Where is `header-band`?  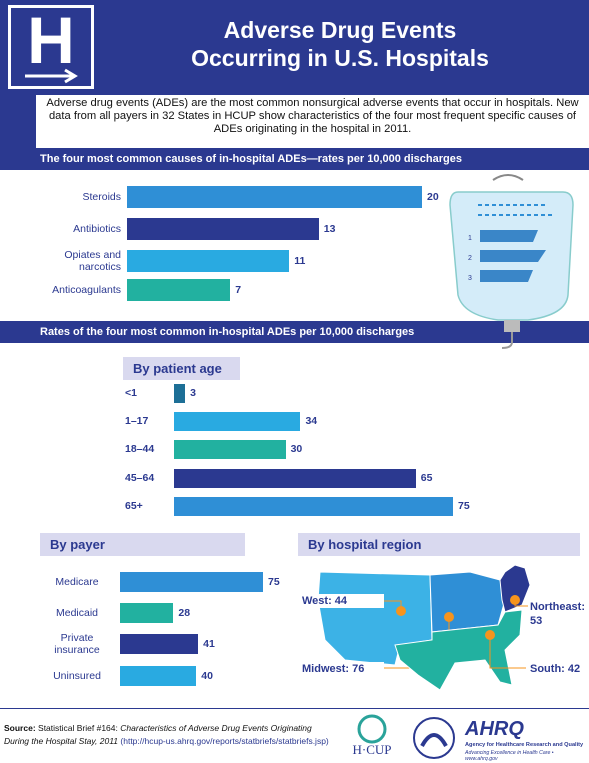 header-band is located at coordinates (294, 47).